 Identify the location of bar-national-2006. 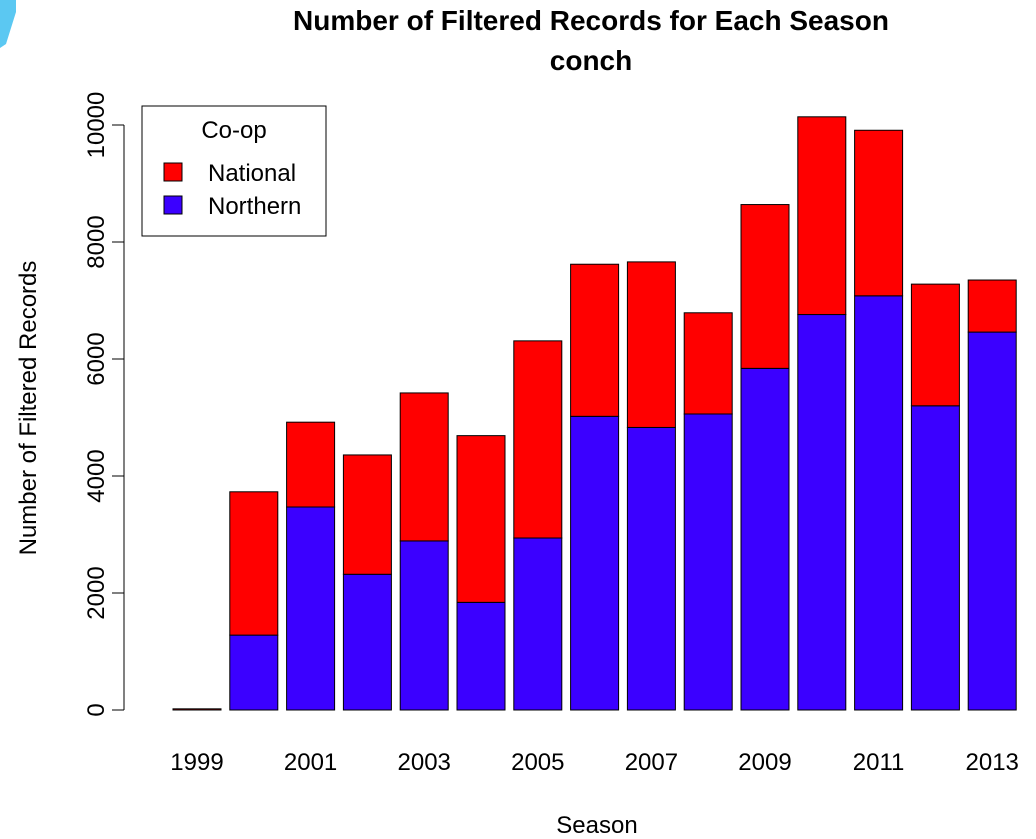
(595, 340).